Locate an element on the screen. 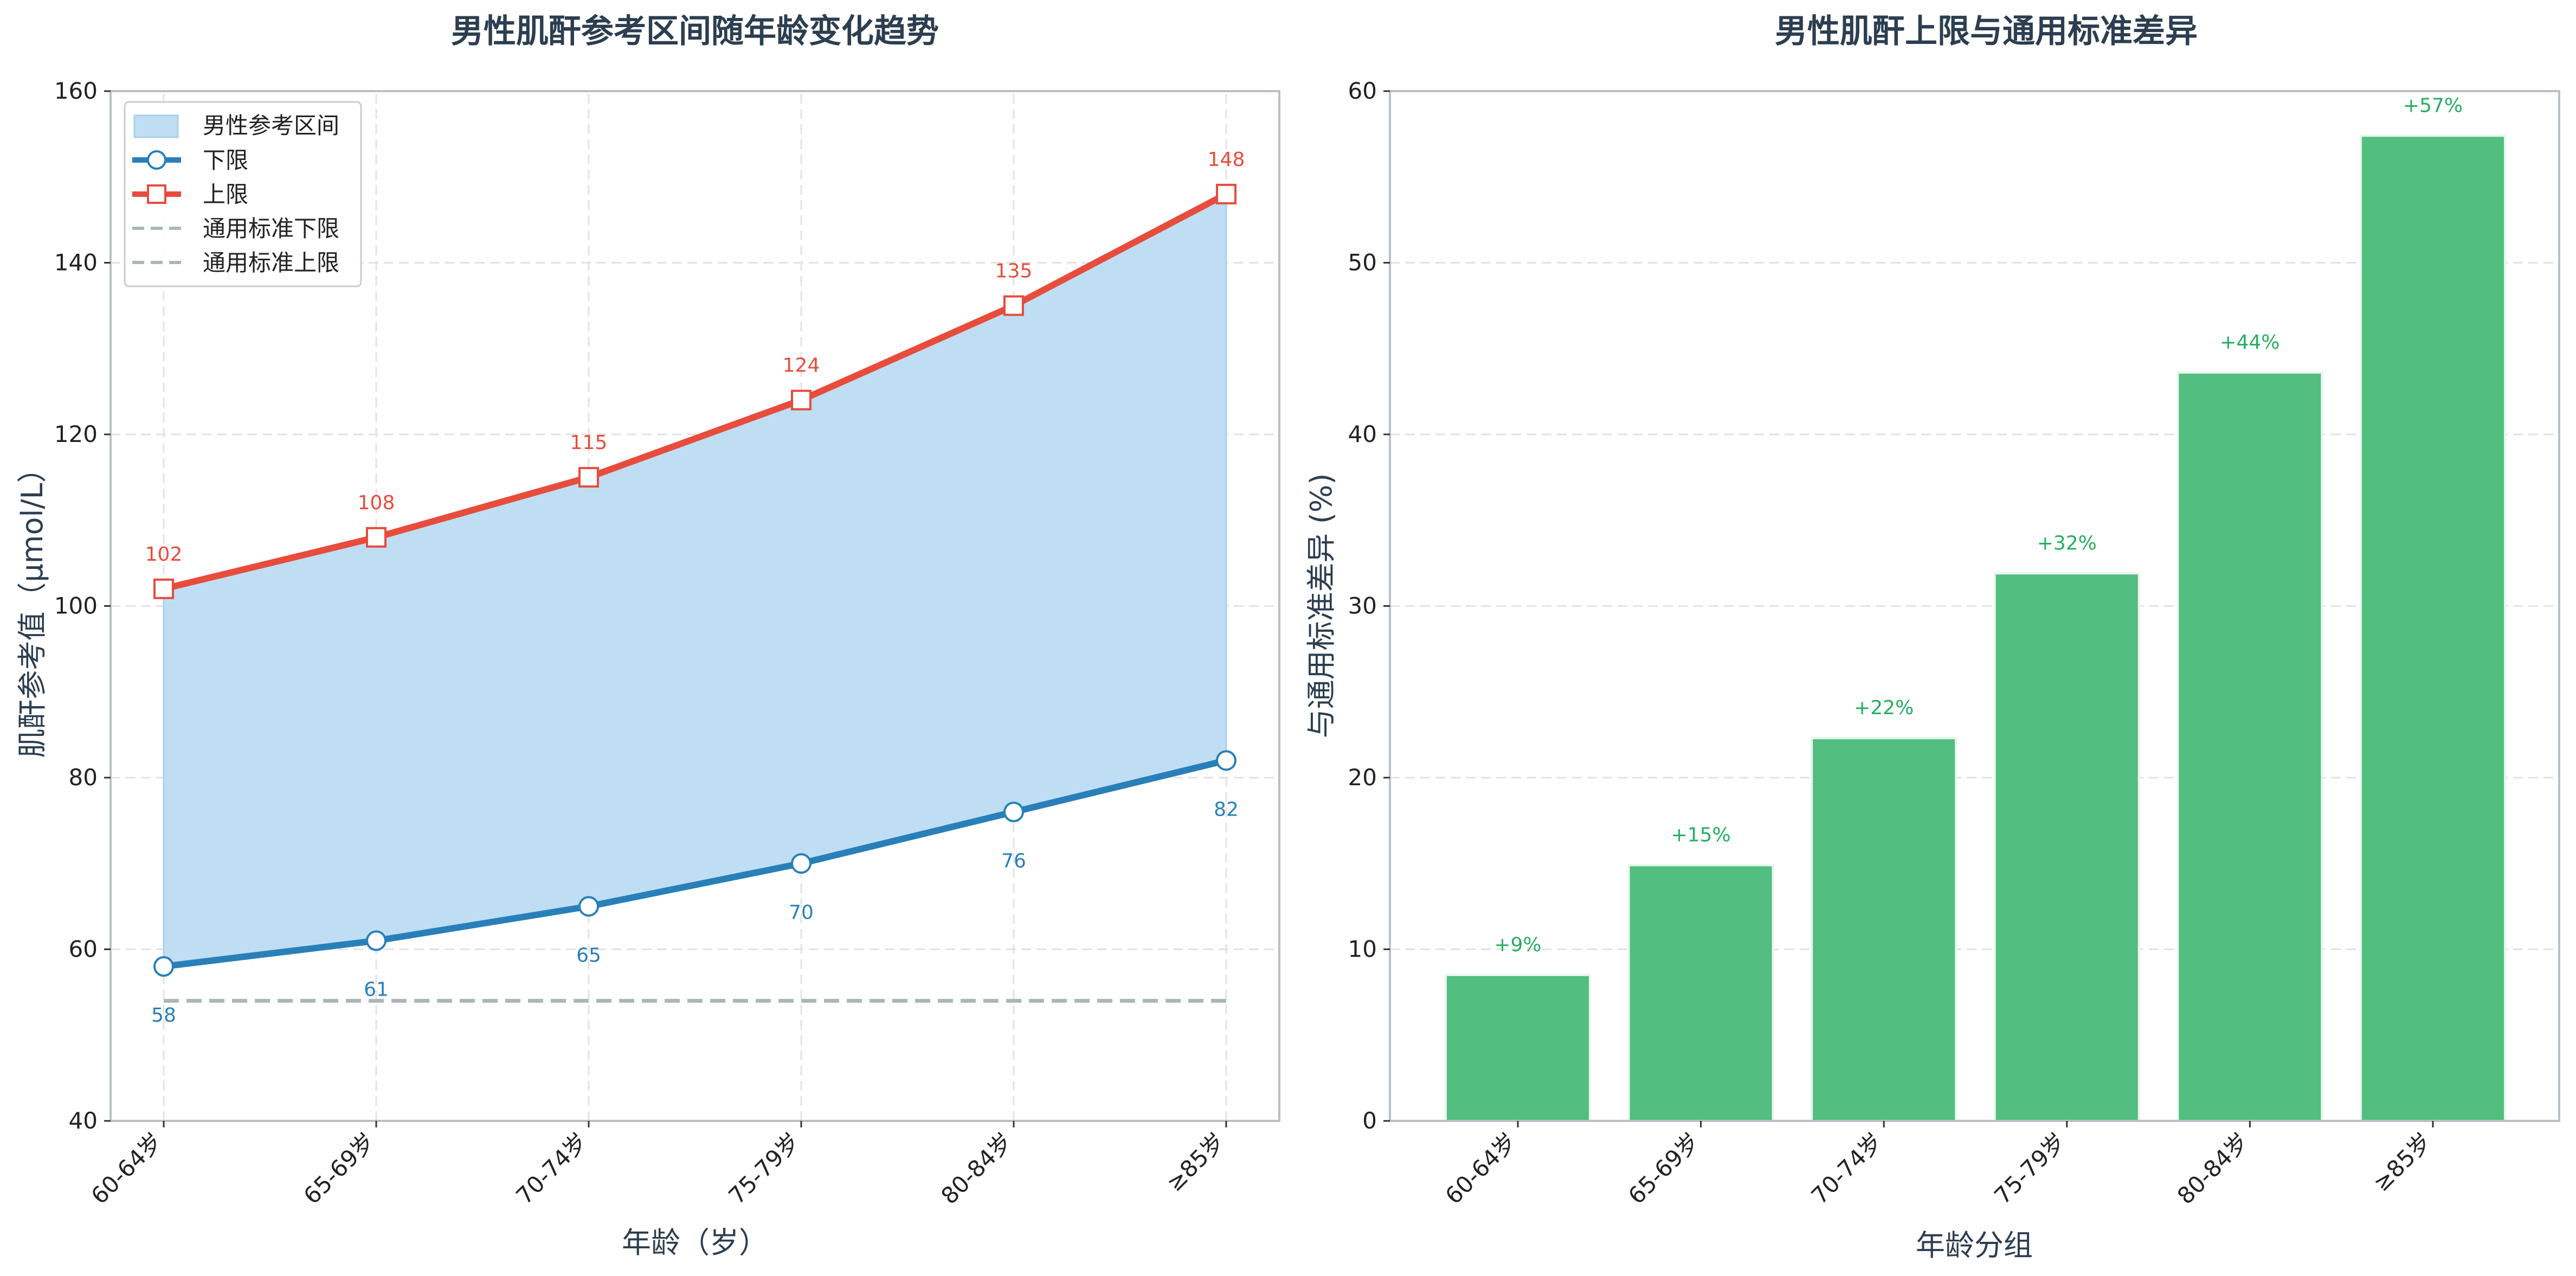 Image resolution: width=2576 pixels, height=1276 pixels. bar-value-label: +15% is located at coordinates (1701, 835).